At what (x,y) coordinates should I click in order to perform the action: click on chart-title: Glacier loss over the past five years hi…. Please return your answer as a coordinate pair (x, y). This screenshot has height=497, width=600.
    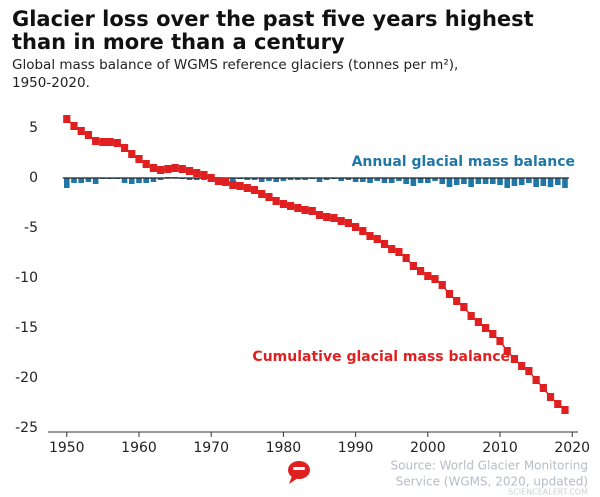
    Looking at the image, I should click on (273, 19).